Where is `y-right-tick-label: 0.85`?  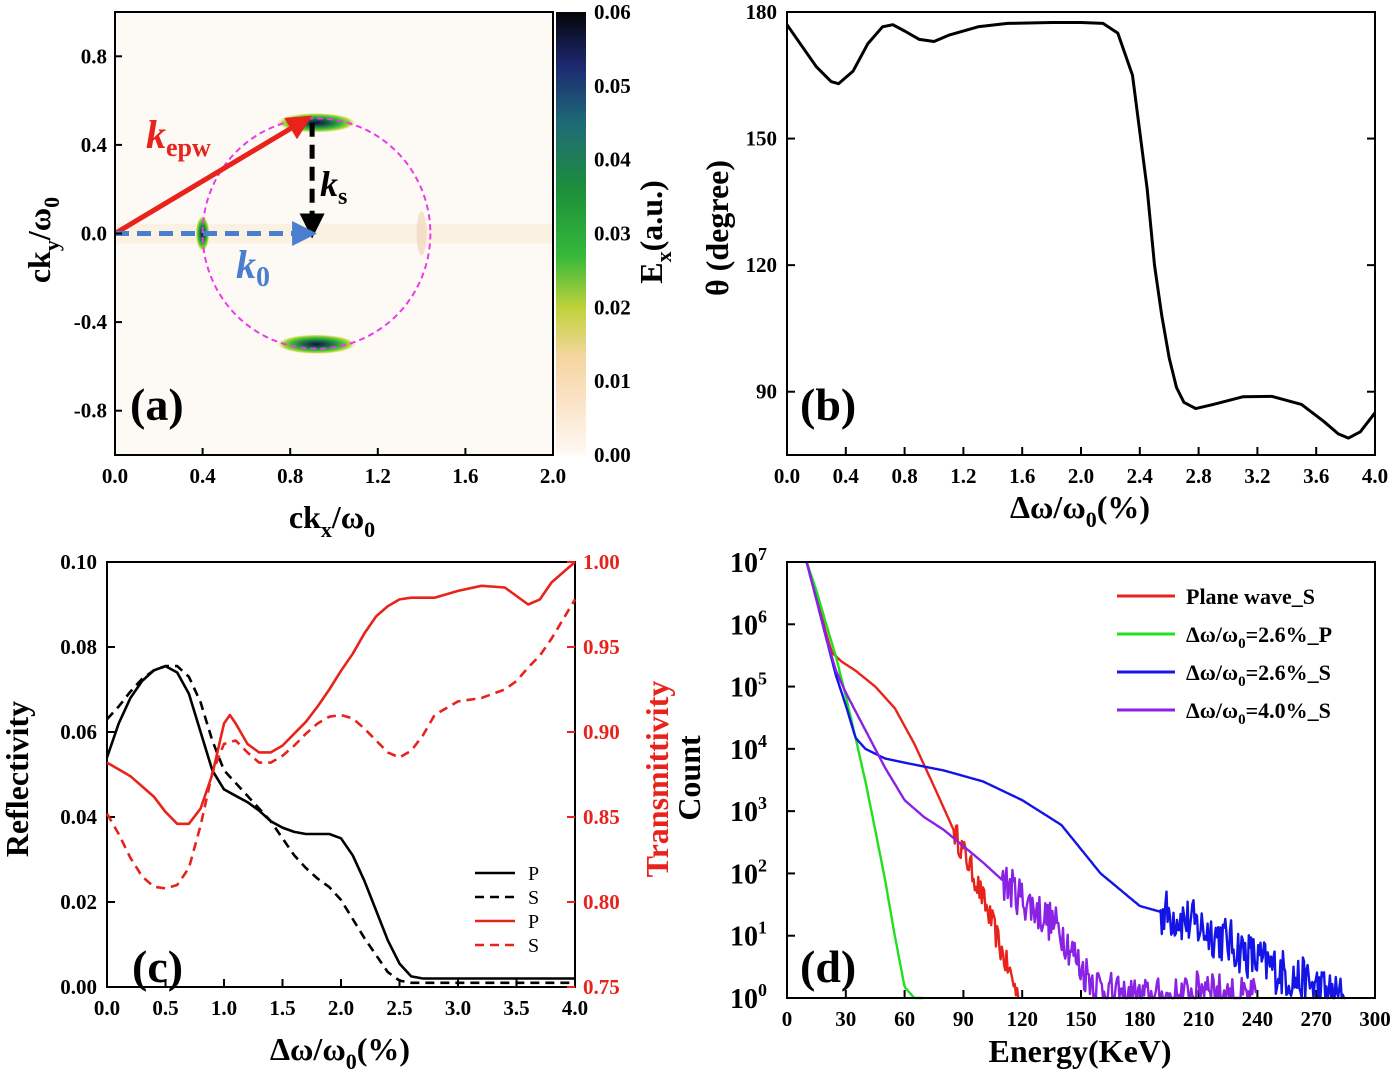 y-right-tick-label: 0.85 is located at coordinates (601, 817).